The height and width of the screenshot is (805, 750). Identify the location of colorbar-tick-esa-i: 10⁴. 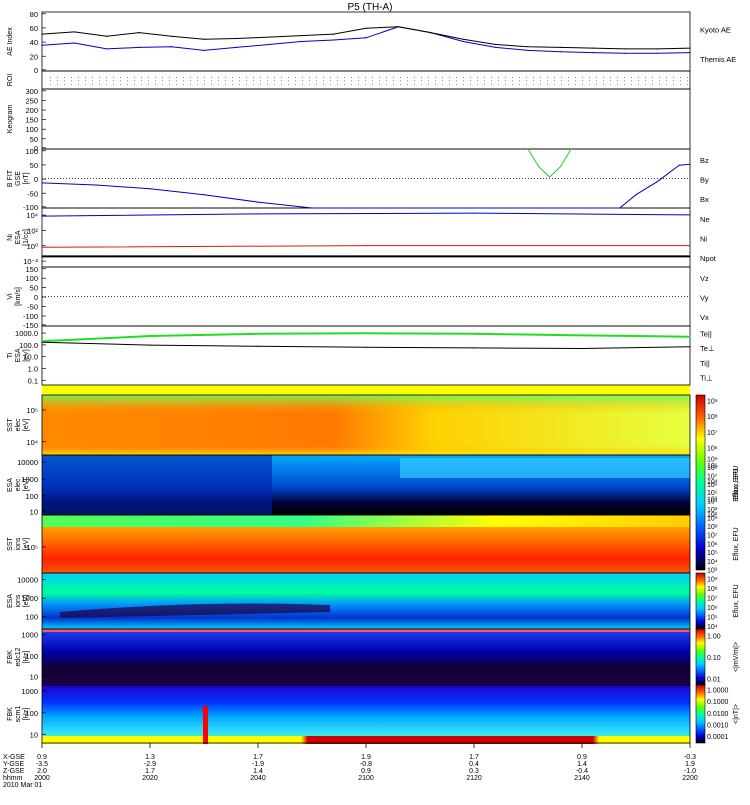
(712, 627).